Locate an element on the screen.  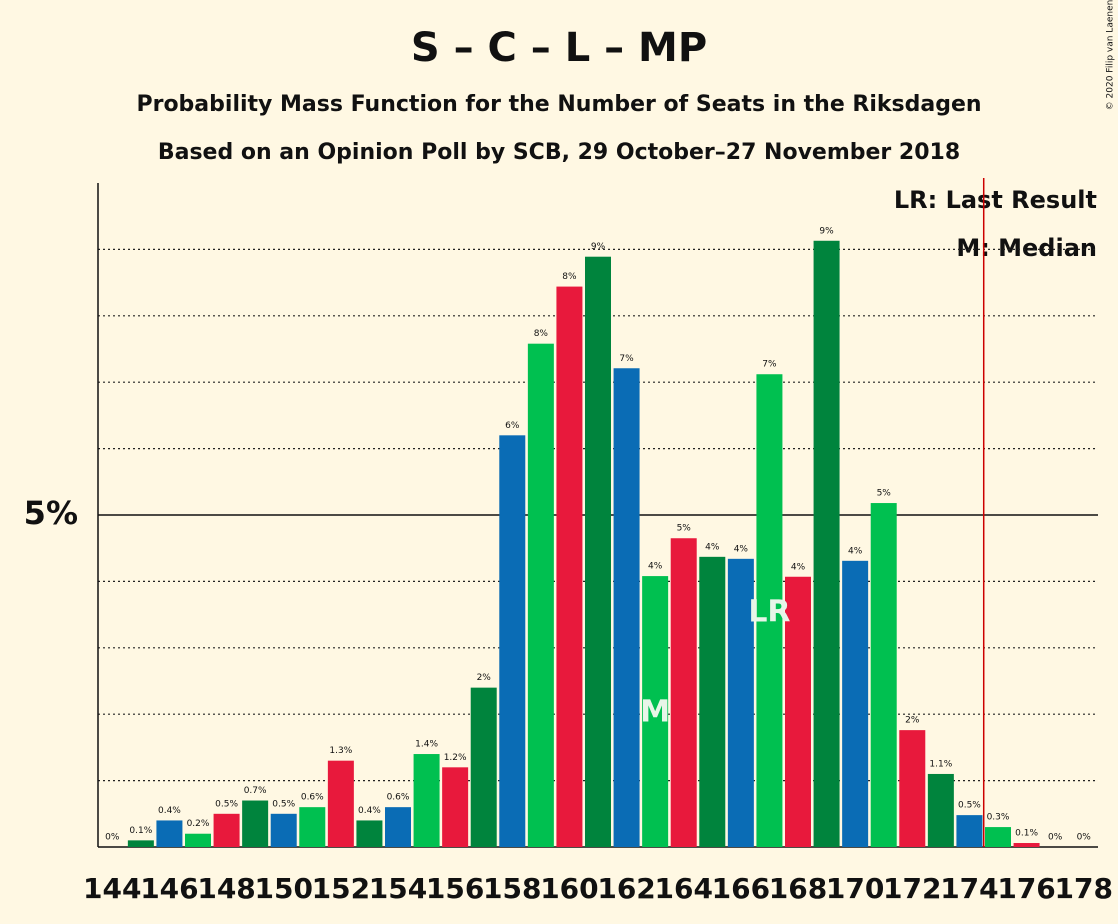
x-tick-label: 164 is located at coordinates (683, 888).